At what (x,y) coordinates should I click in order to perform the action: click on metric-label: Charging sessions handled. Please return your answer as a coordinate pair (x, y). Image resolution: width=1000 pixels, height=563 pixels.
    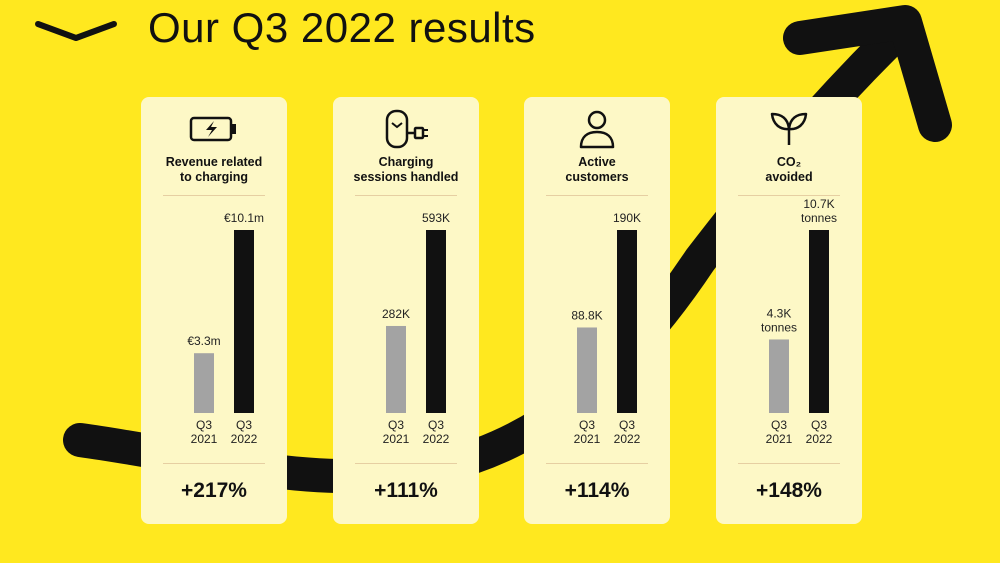
    Looking at the image, I should click on (406, 169).